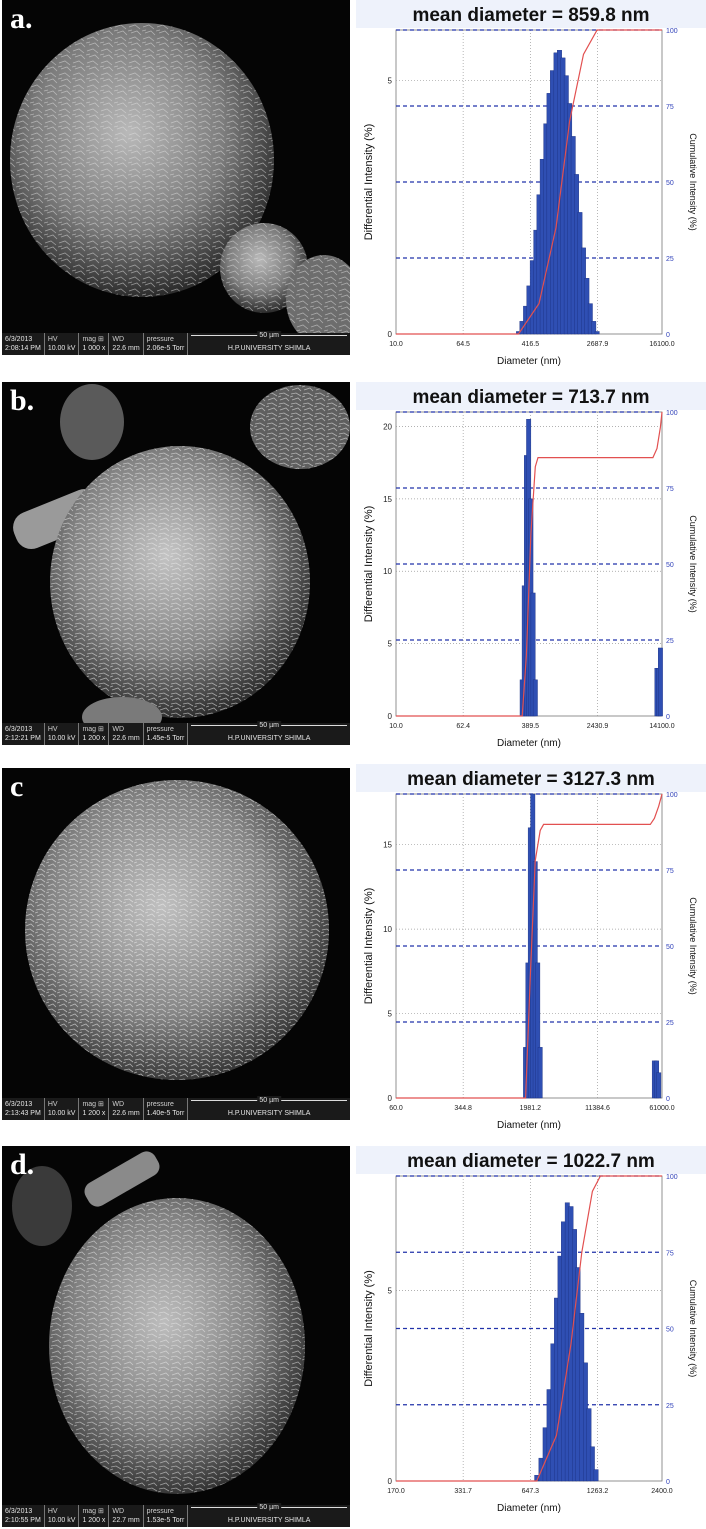  Describe the element at coordinates (23, 734) in the screenshot. I see `sem-date-cell: 6/3/2013 2:12:21 PM` at that location.